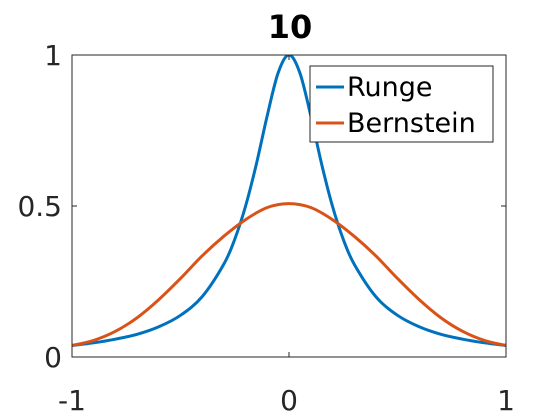  I want to click on legend-label-bernstein: Bernstein, so click(411, 123).